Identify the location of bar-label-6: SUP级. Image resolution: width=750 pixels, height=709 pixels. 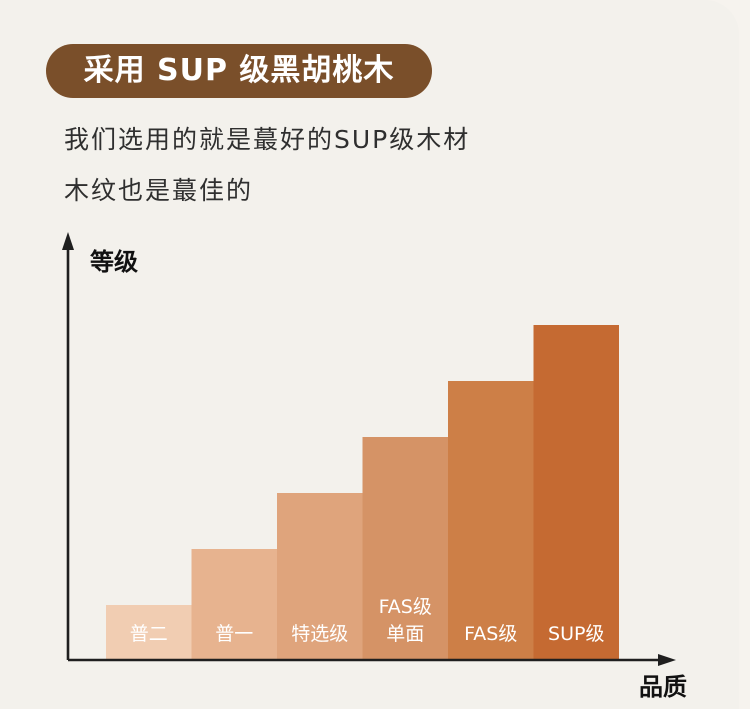
(576, 634).